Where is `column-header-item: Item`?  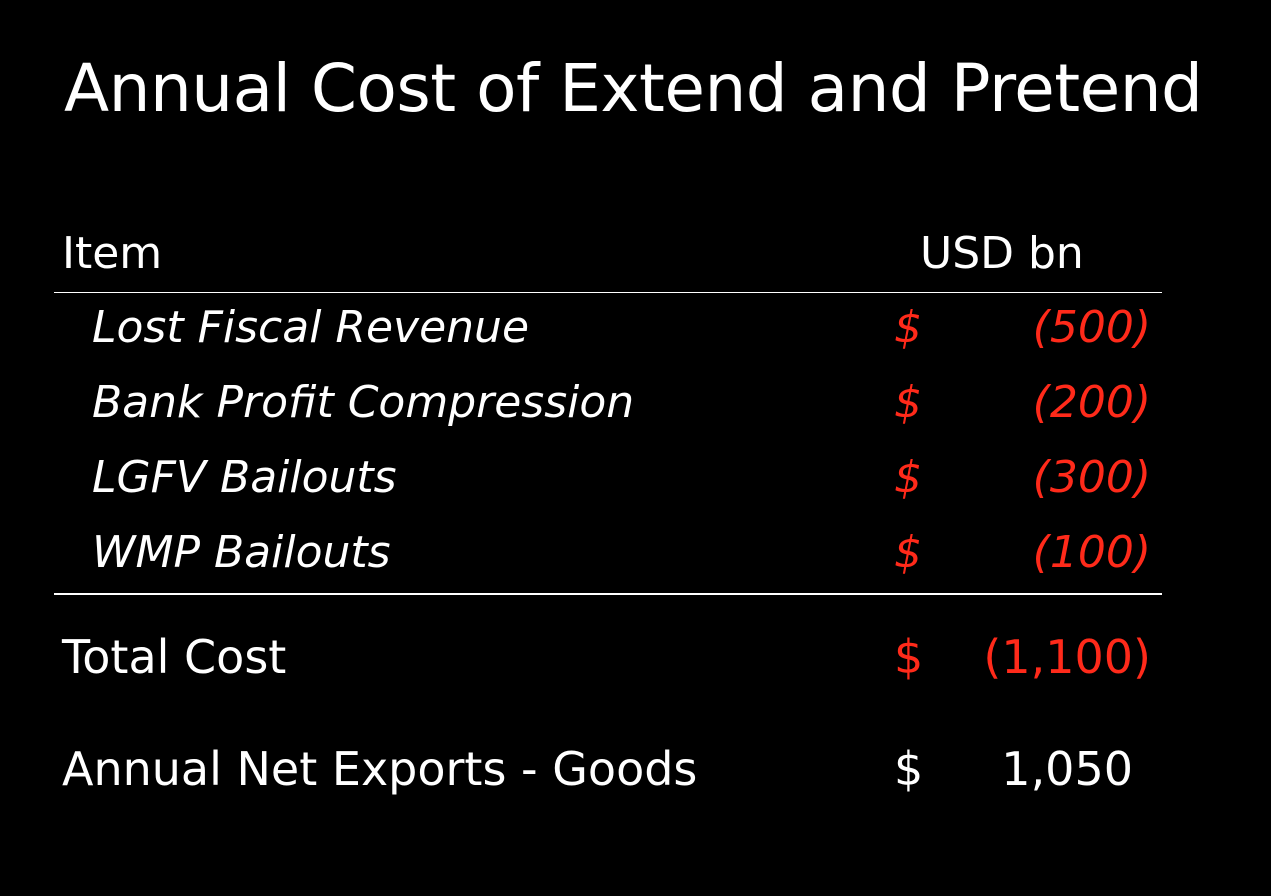
column-header-item: Item is located at coordinates (112, 253).